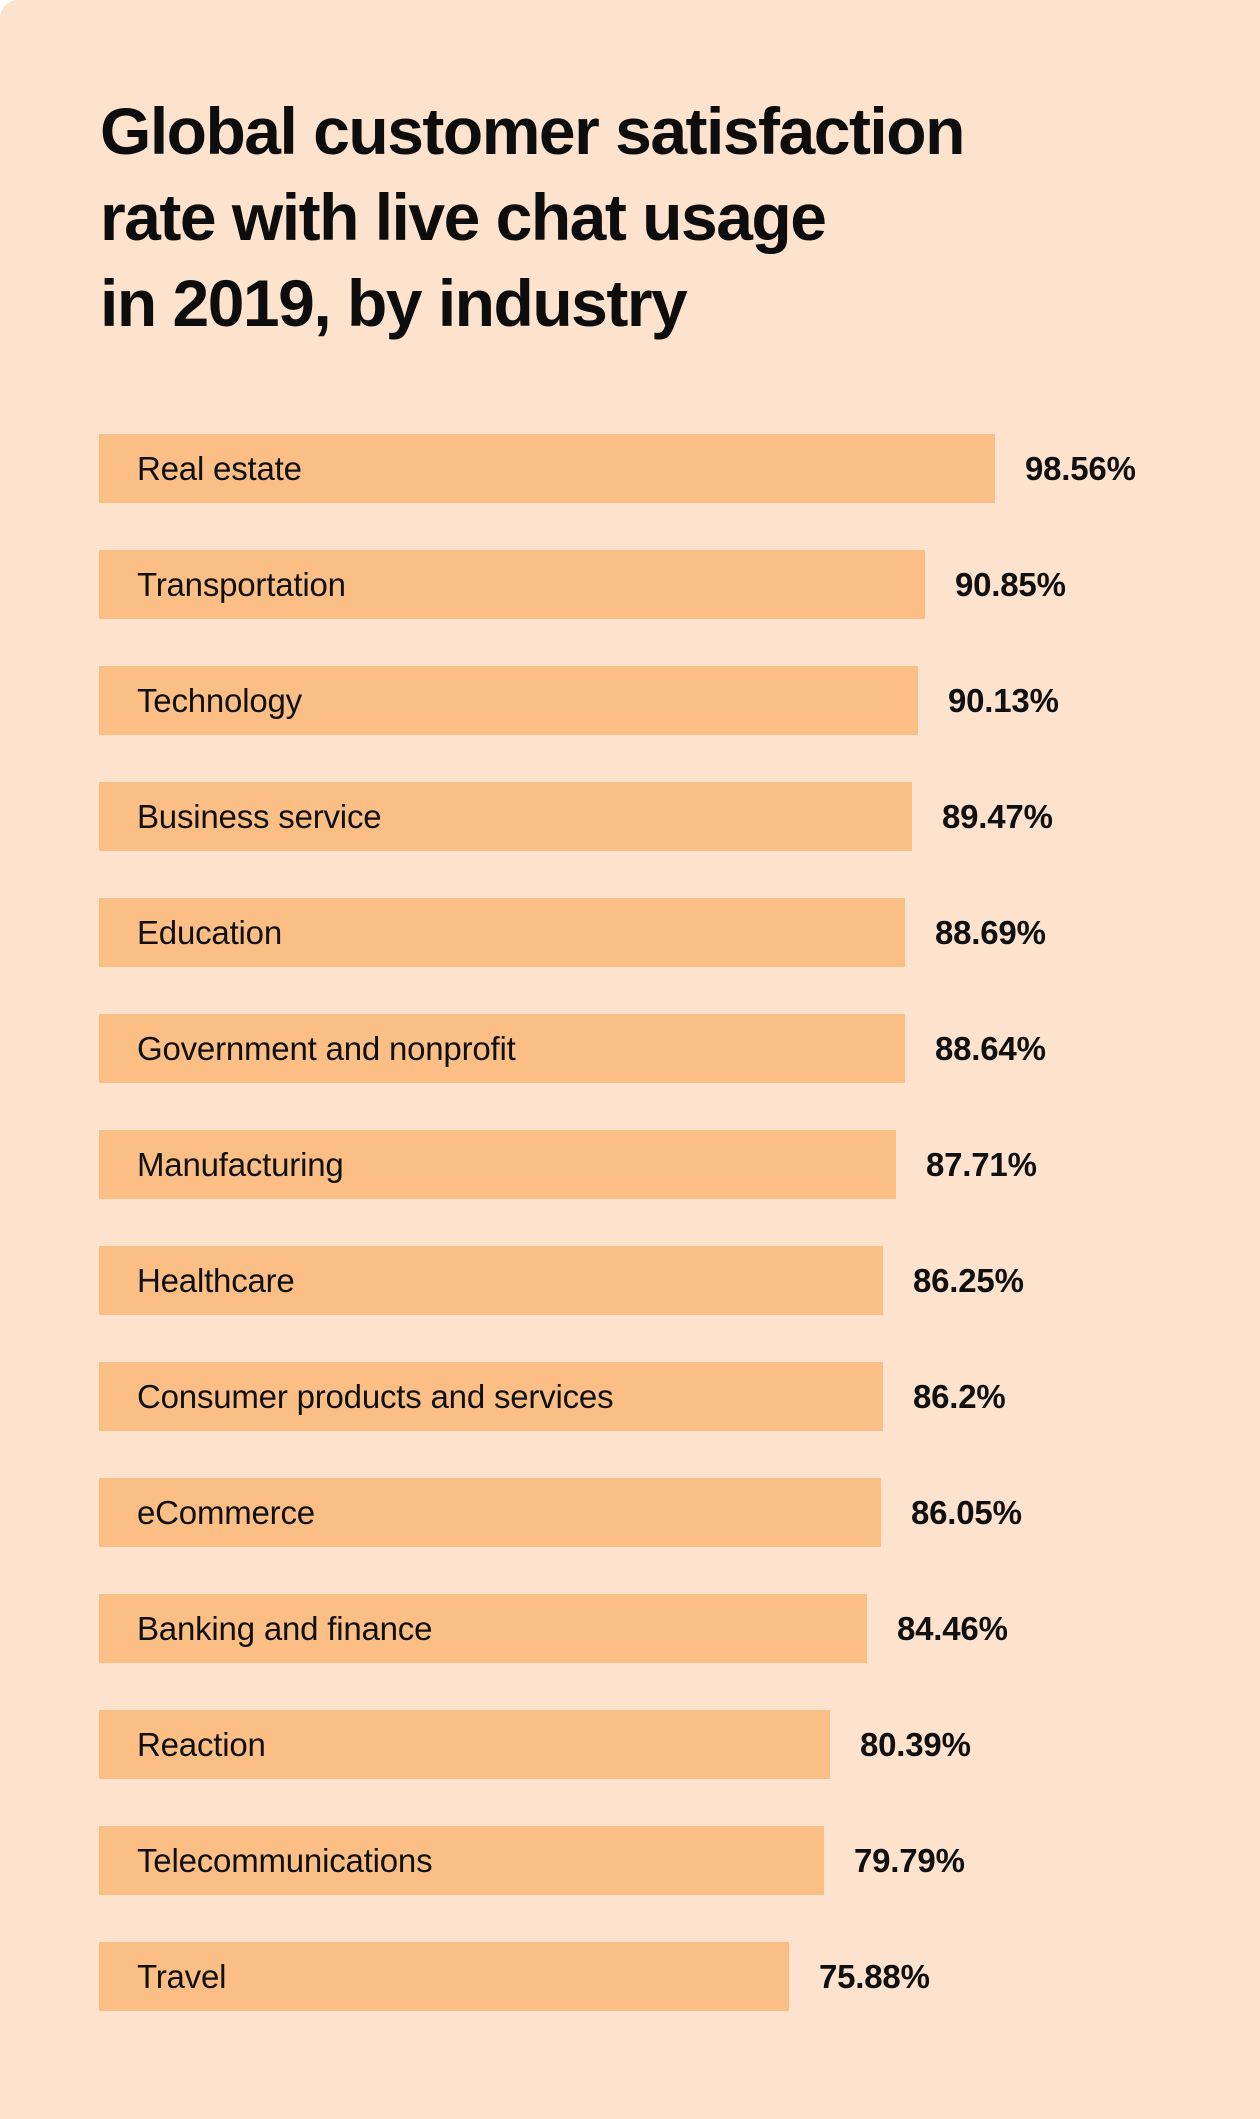 Image resolution: width=1260 pixels, height=2119 pixels. Describe the element at coordinates (490, 1512) in the screenshot. I see `bar: eCommerce` at that location.